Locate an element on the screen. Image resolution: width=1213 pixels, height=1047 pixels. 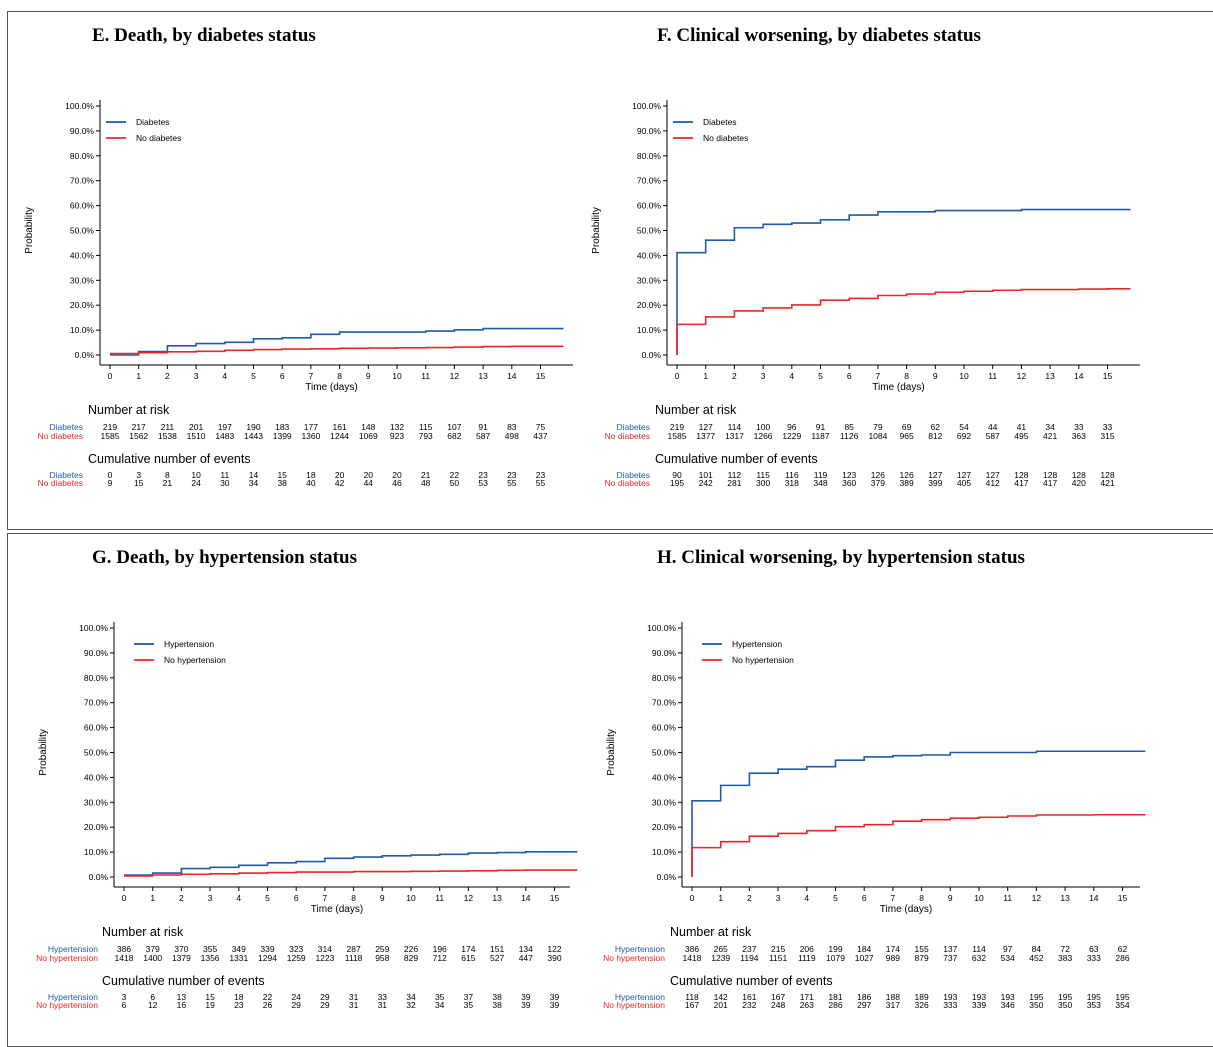
events-cell: 161 is located at coordinates (749, 997).